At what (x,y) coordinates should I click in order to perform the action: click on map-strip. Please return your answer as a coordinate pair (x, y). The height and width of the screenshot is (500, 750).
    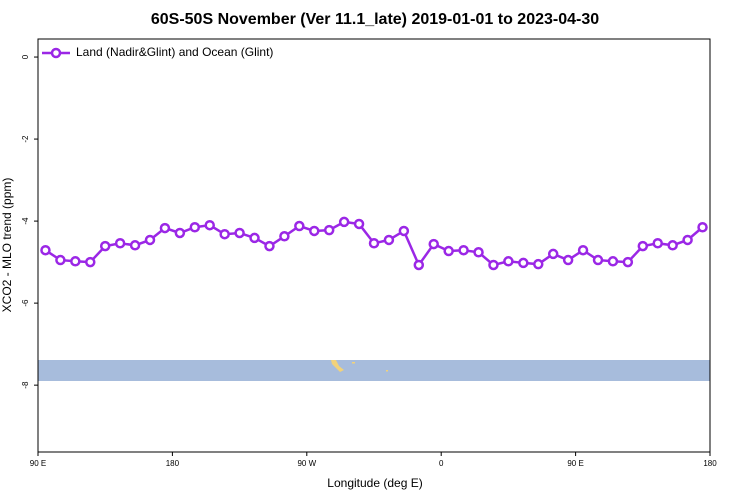
    Looking at the image, I should click on (374, 370).